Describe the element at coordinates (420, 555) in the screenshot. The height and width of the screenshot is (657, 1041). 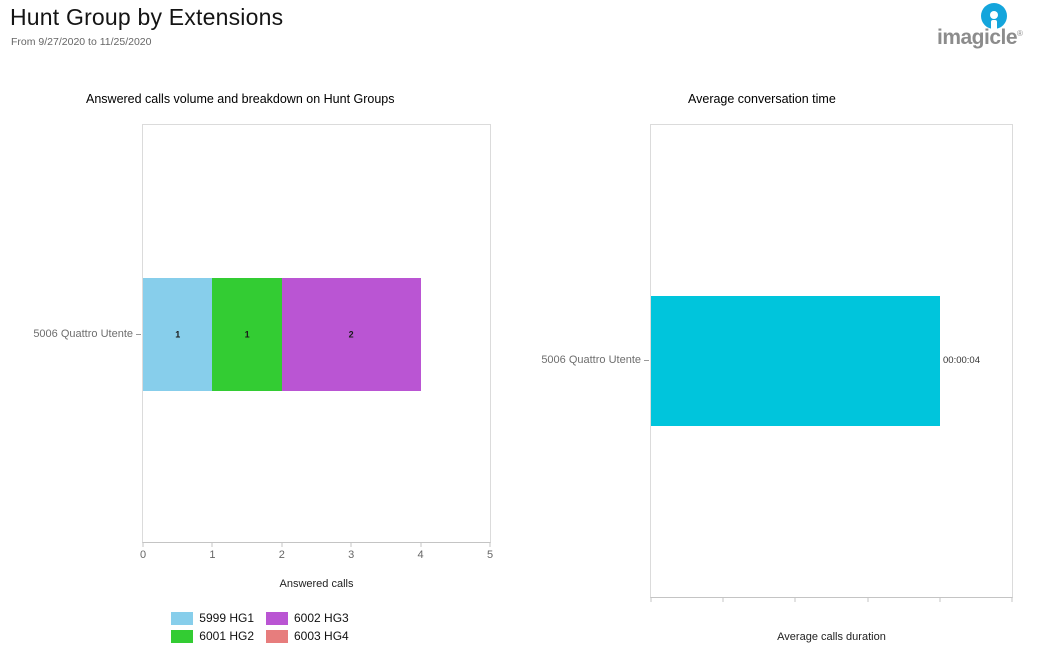
I see `x-tick-label: 4` at that location.